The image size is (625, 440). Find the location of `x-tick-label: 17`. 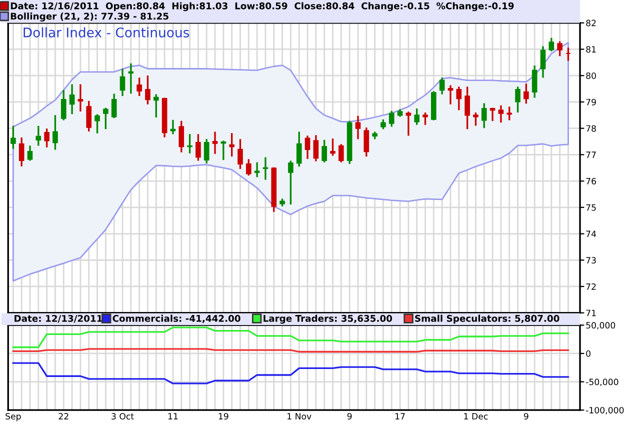

x-tick-label: 17 is located at coordinates (400, 416).